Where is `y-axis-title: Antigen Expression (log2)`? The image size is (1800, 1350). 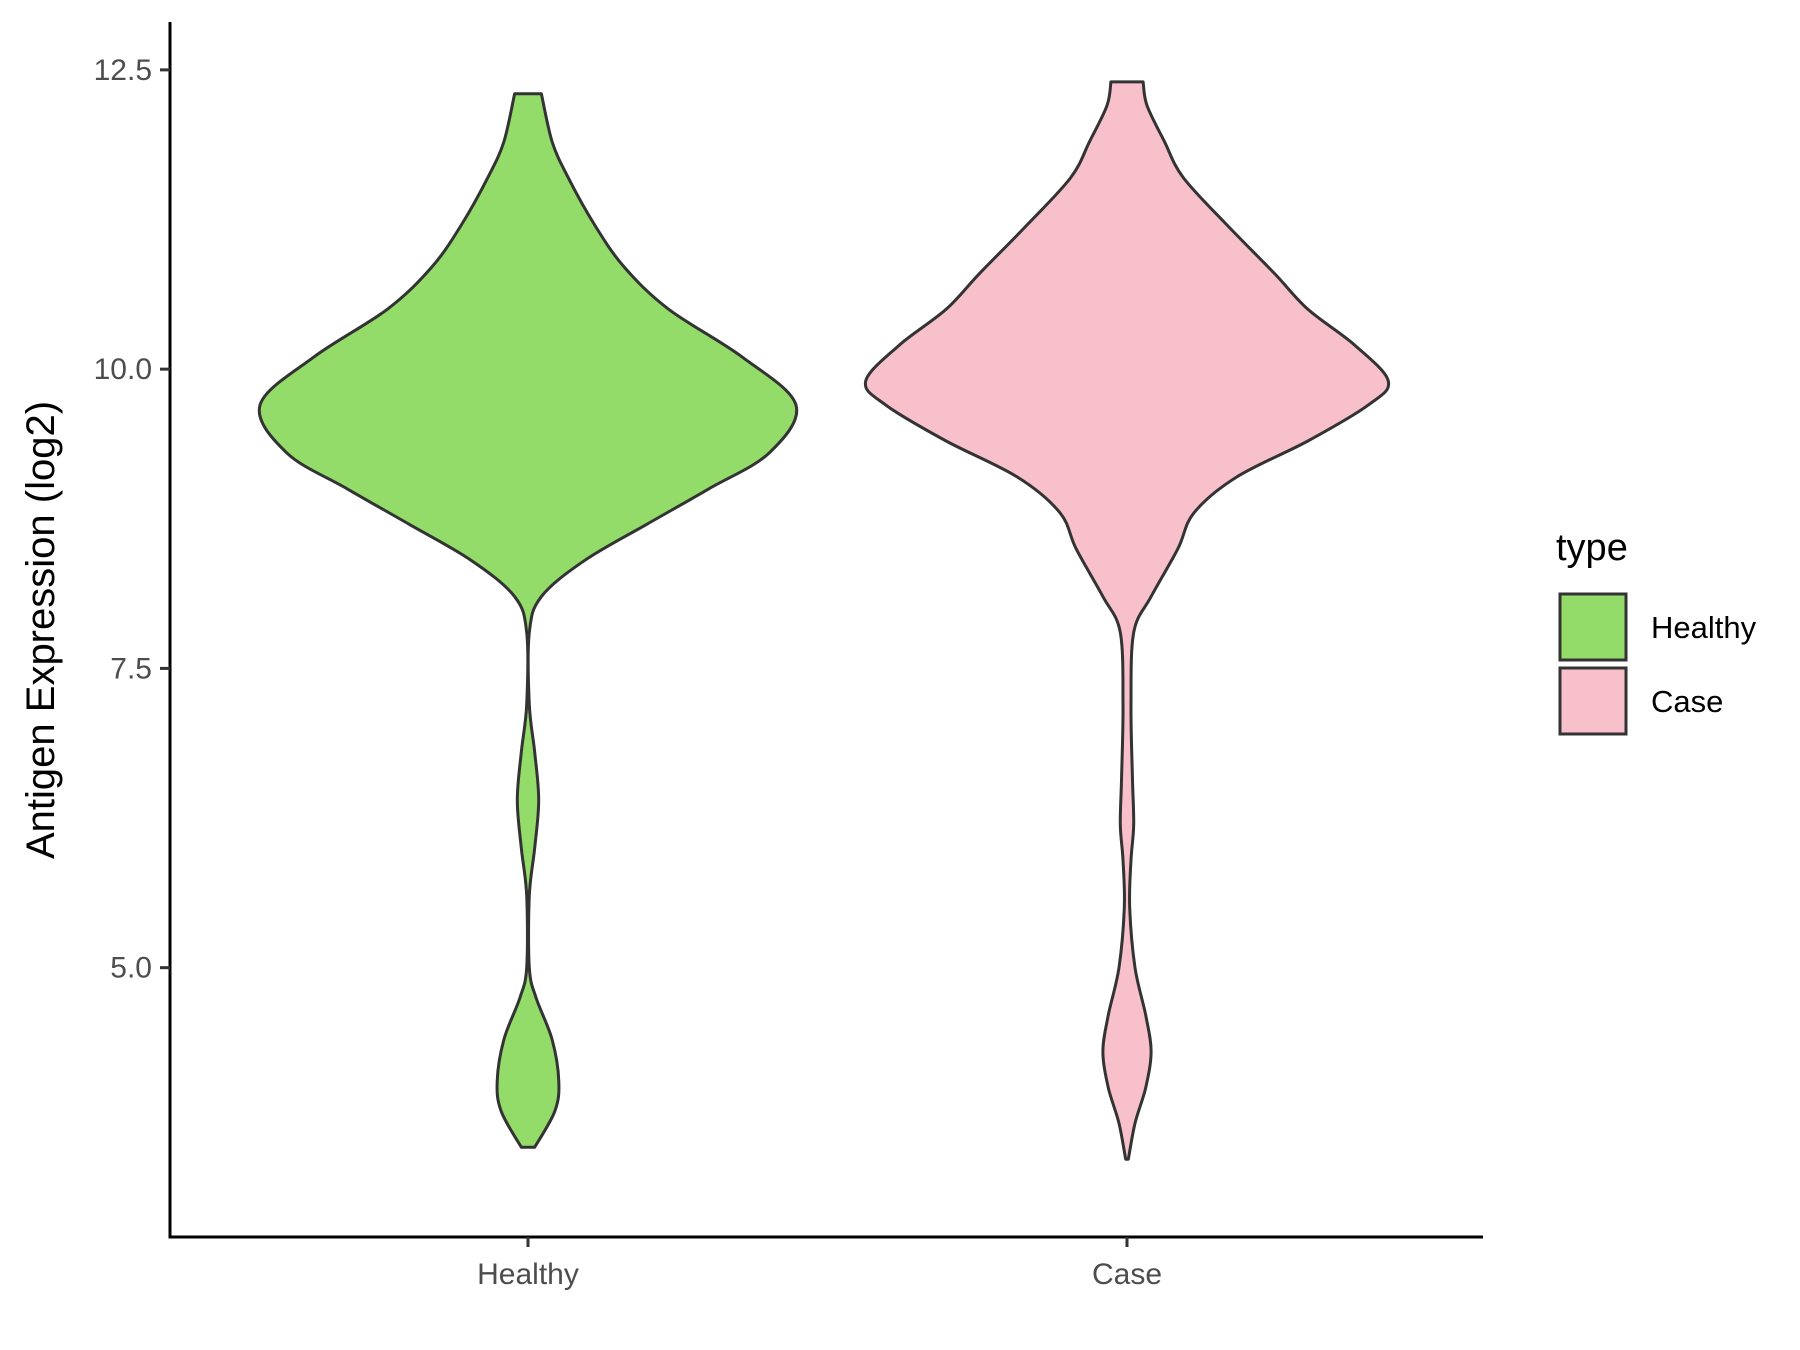
y-axis-title: Antigen Expression (log2) is located at coordinates (41, 630).